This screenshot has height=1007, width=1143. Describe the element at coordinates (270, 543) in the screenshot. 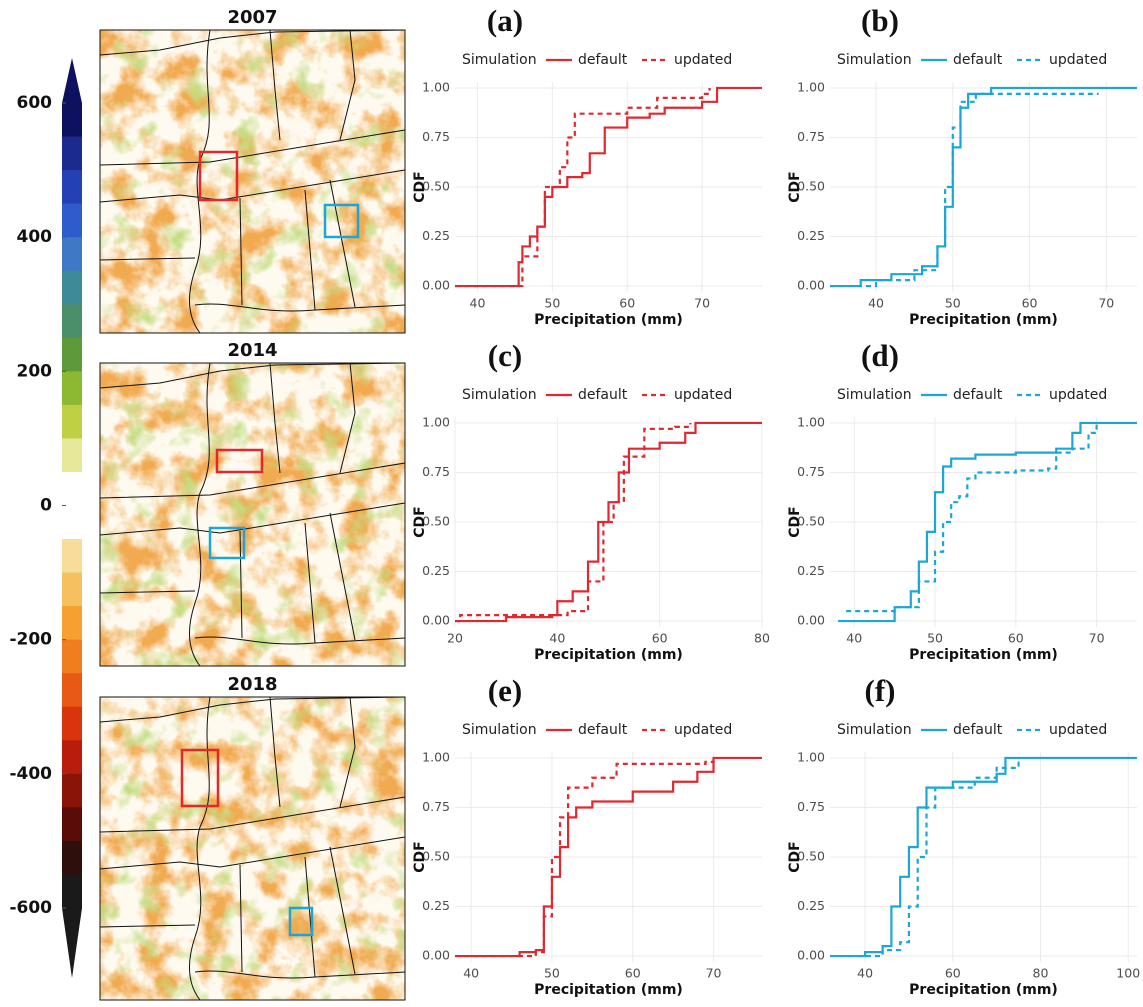

I see `region-boxes` at that location.